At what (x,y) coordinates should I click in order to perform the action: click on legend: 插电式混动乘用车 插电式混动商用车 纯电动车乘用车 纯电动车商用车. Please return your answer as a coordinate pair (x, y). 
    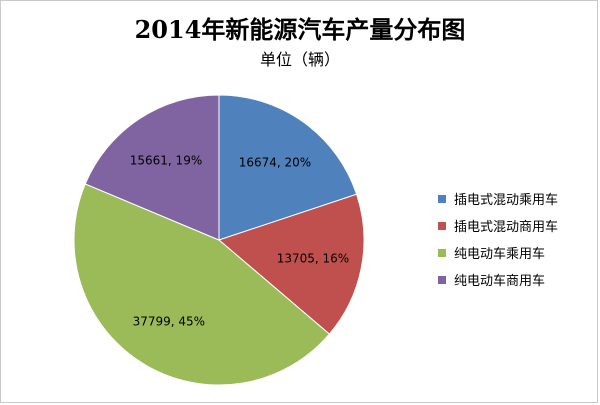
    Looking at the image, I should click on (498, 239).